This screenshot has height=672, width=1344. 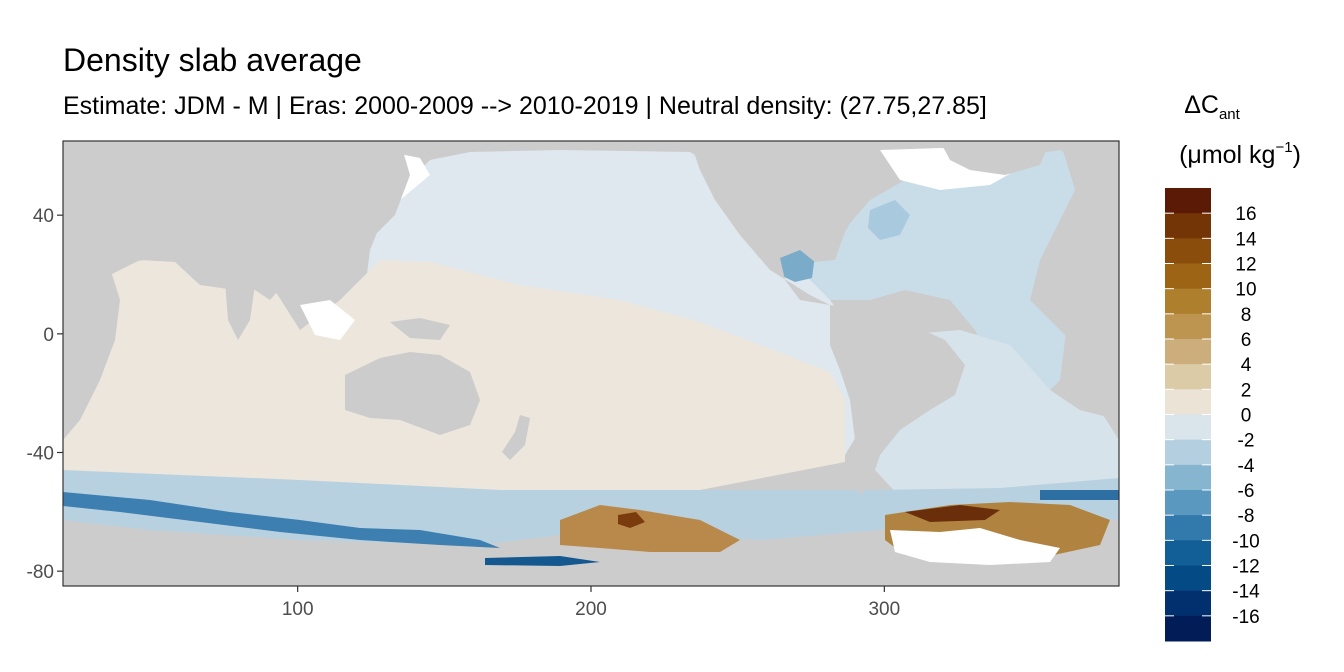 What do you see at coordinates (1246, 416) in the screenshot?
I see `legend-tick-label: 0` at bounding box center [1246, 416].